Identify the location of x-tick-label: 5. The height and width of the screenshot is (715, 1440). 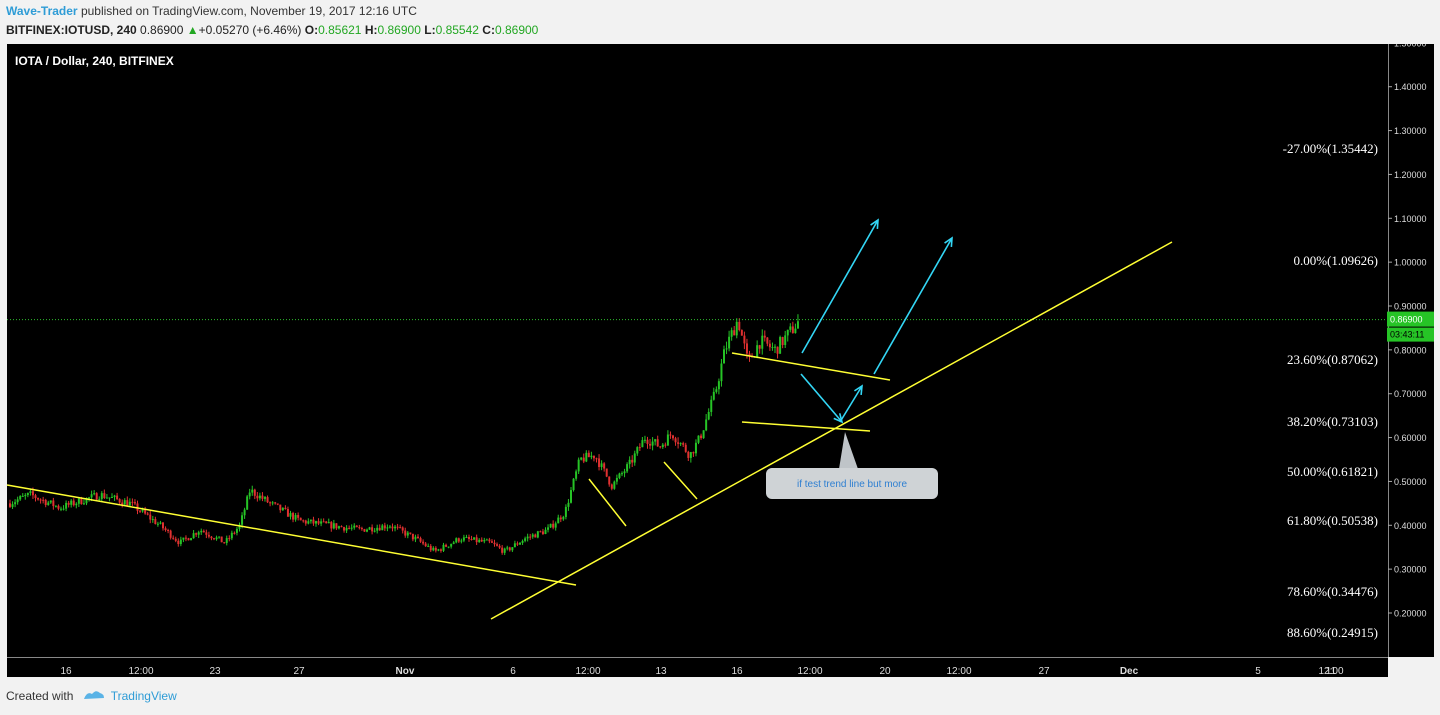
(1258, 671).